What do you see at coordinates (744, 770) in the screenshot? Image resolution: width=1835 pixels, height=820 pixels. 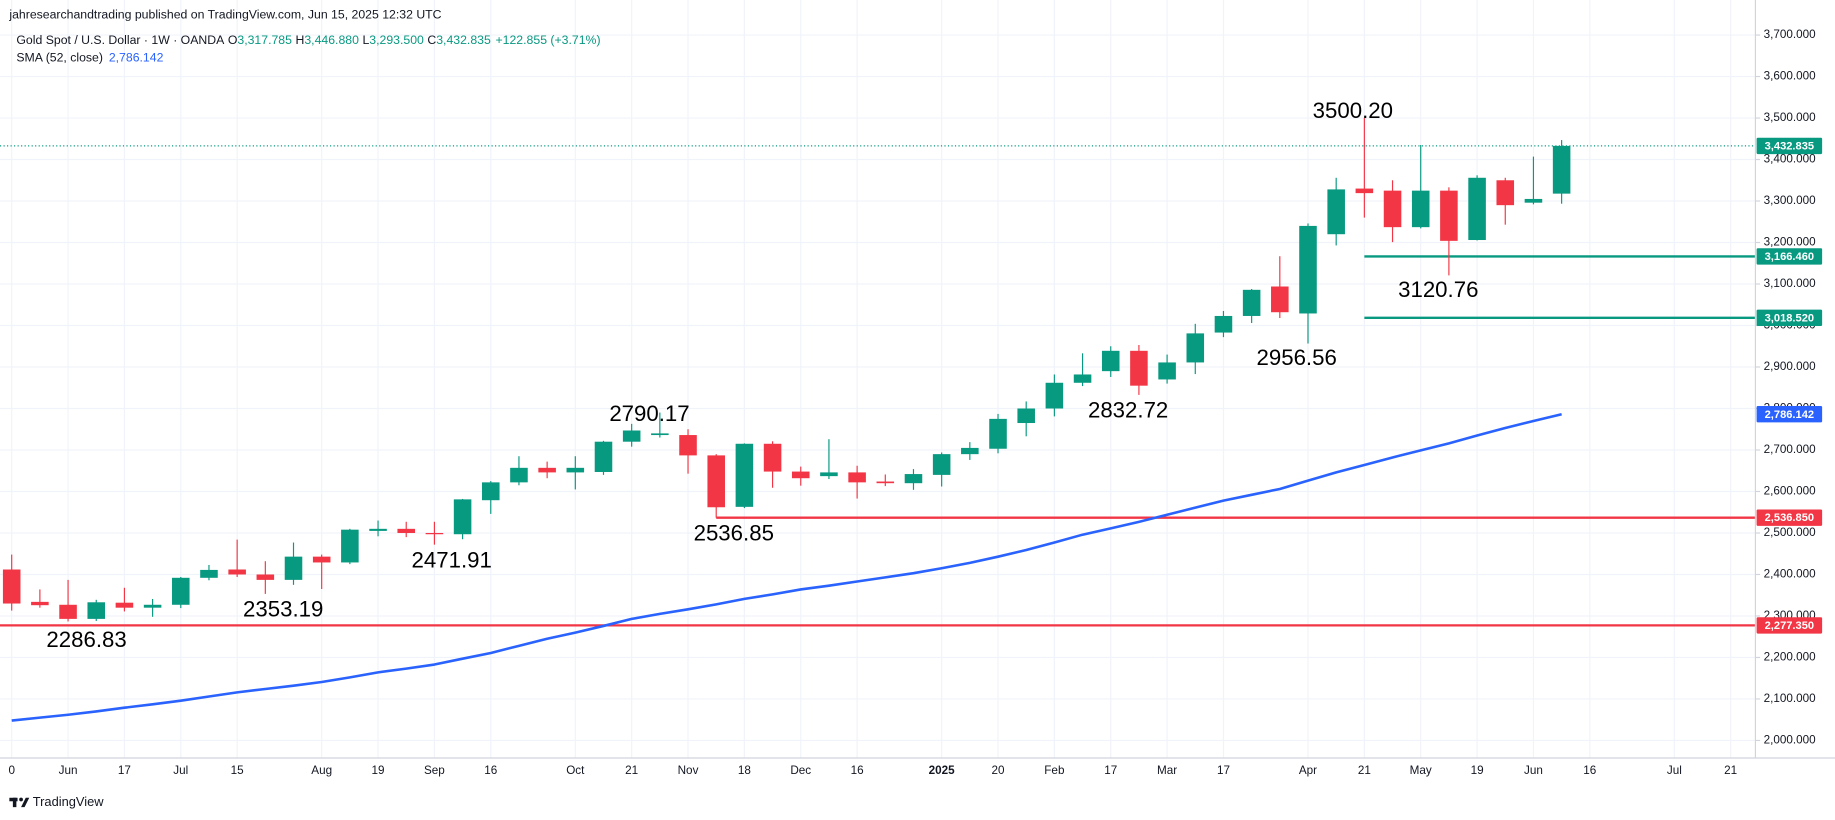 I see `x-tick-label: 18` at bounding box center [744, 770].